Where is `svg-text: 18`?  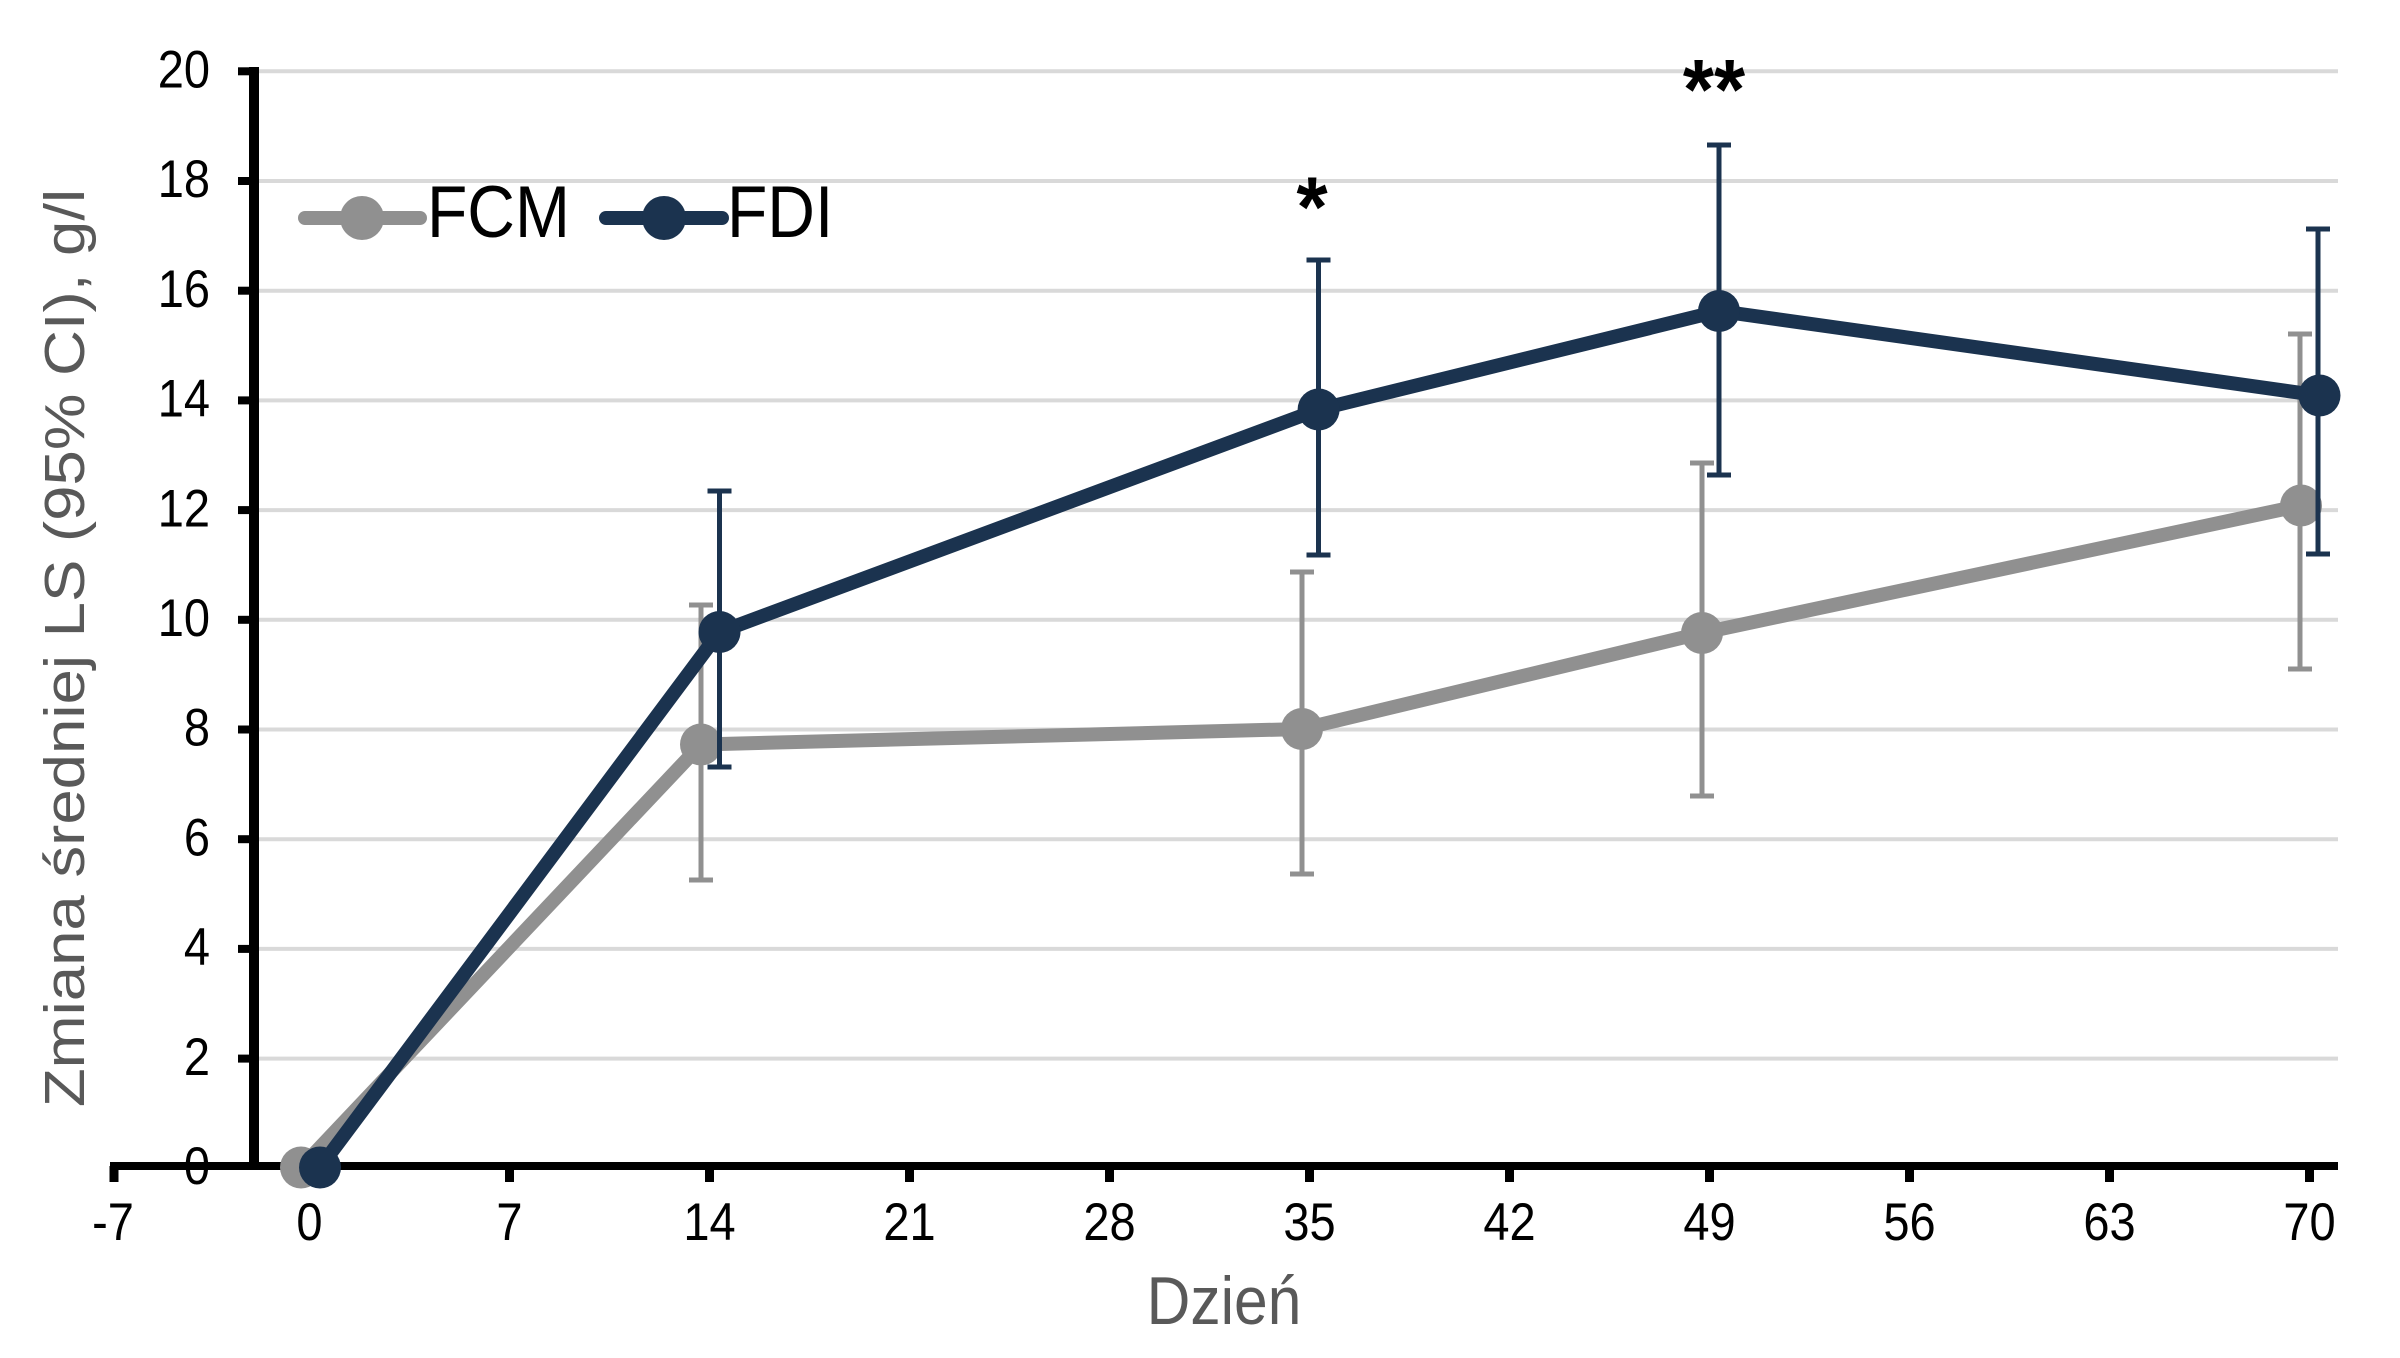 svg-text: 18 is located at coordinates (184, 179).